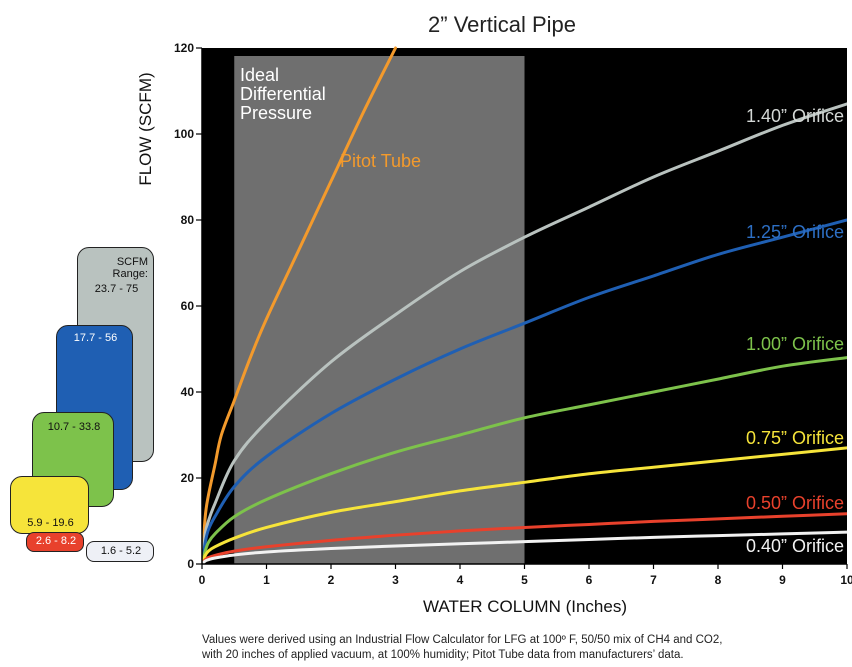  Describe the element at coordinates (188, 220) in the screenshot. I see `y-tick-label: 80` at that location.